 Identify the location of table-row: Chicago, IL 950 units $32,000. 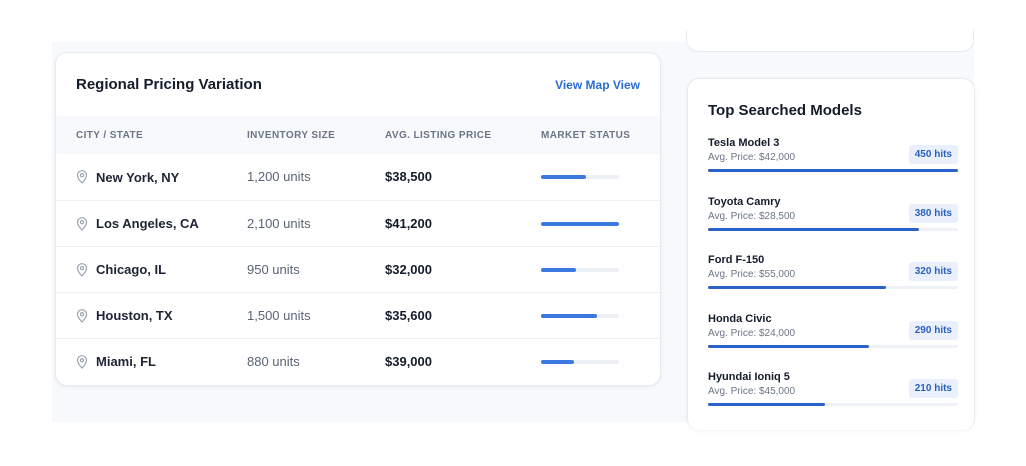
(358, 269).